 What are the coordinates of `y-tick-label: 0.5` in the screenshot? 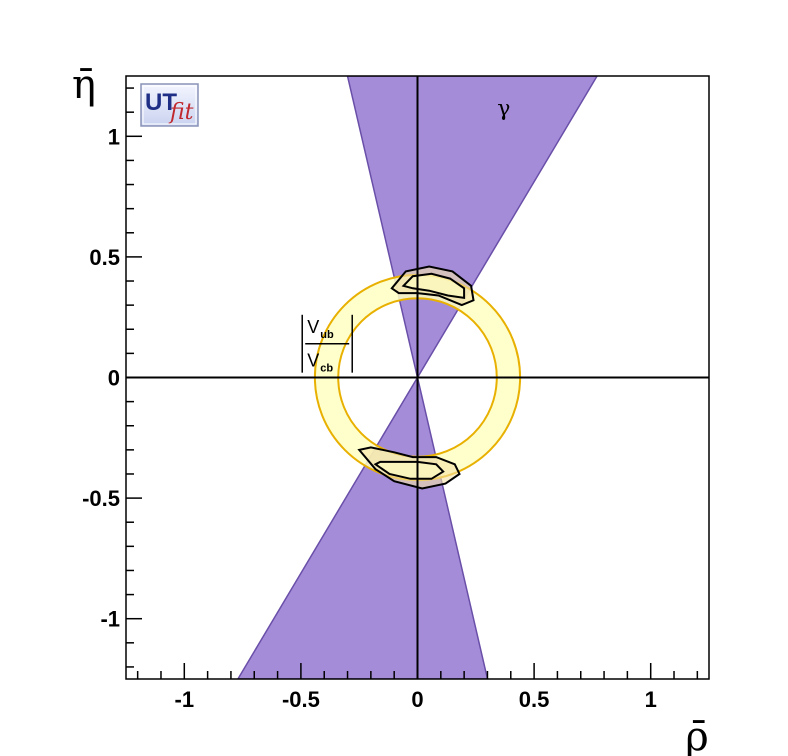 It's located at (104, 257).